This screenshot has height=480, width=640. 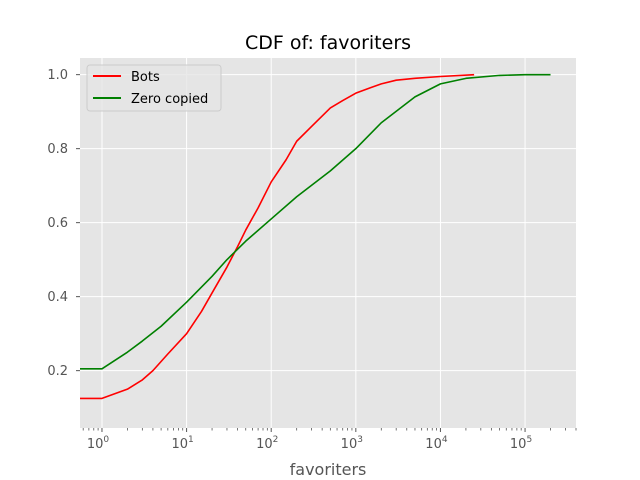 What do you see at coordinates (521, 443) in the screenshot?
I see `x-tick-label: 10⁵` at bounding box center [521, 443].